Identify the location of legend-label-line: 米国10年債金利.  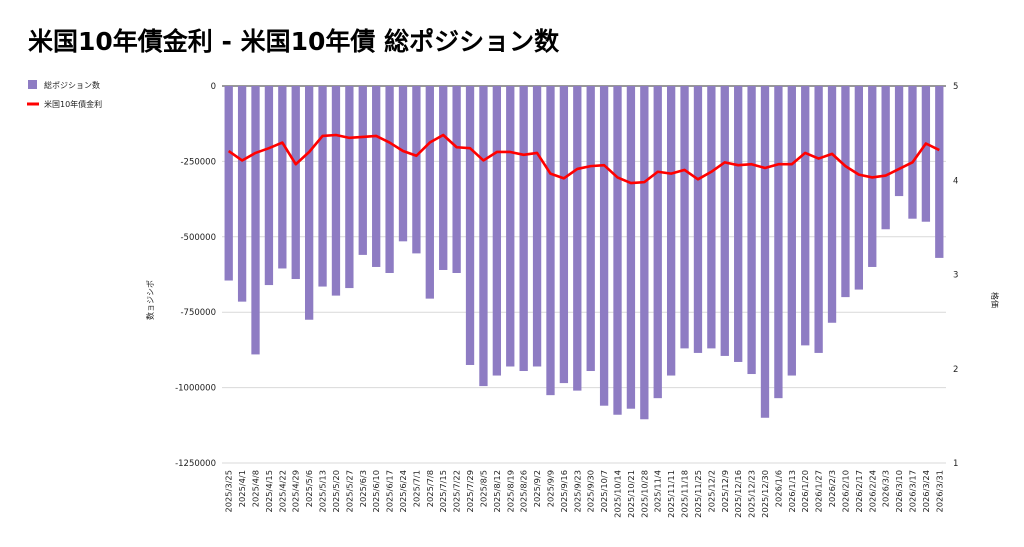
(73, 104).